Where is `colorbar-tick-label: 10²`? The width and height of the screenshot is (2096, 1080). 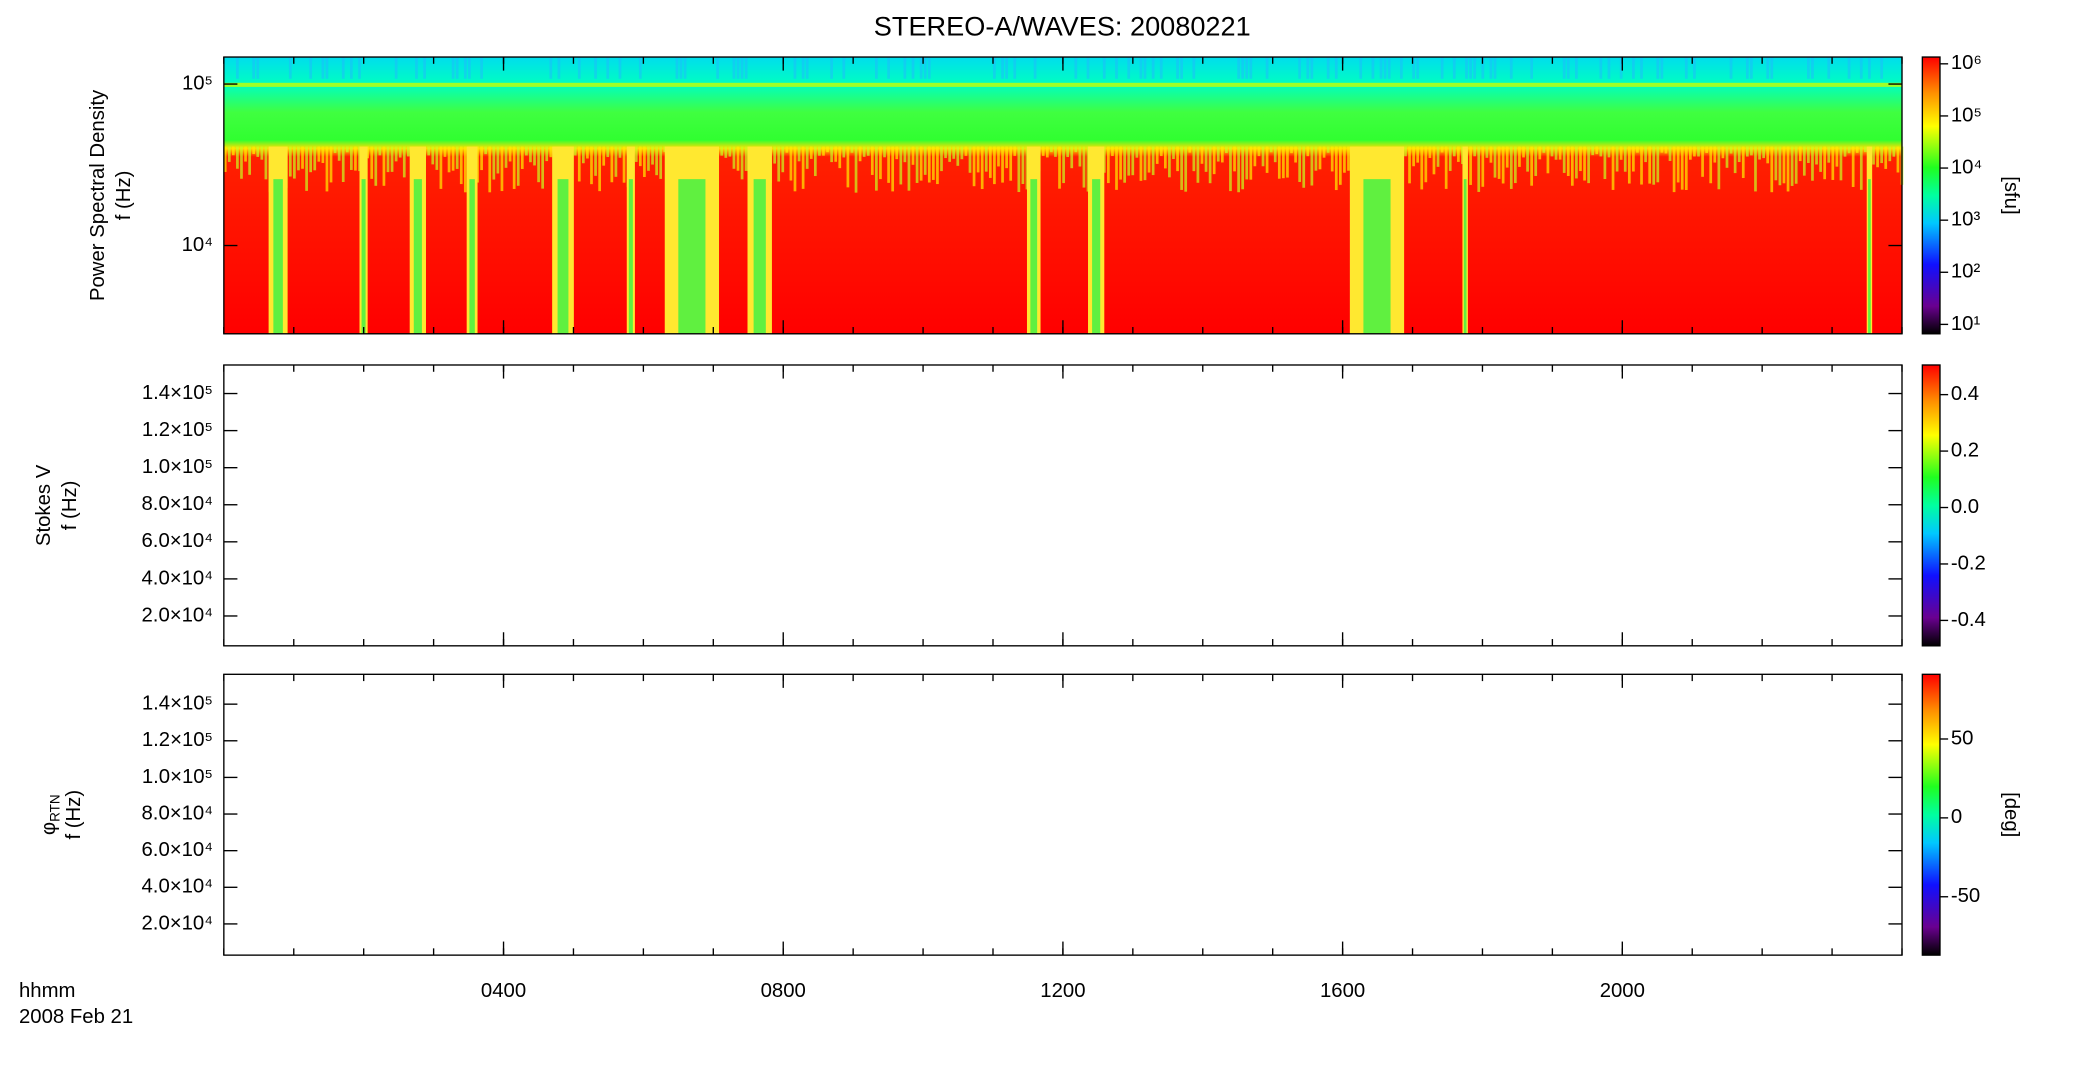 colorbar-tick-label: 10² is located at coordinates (1966, 272).